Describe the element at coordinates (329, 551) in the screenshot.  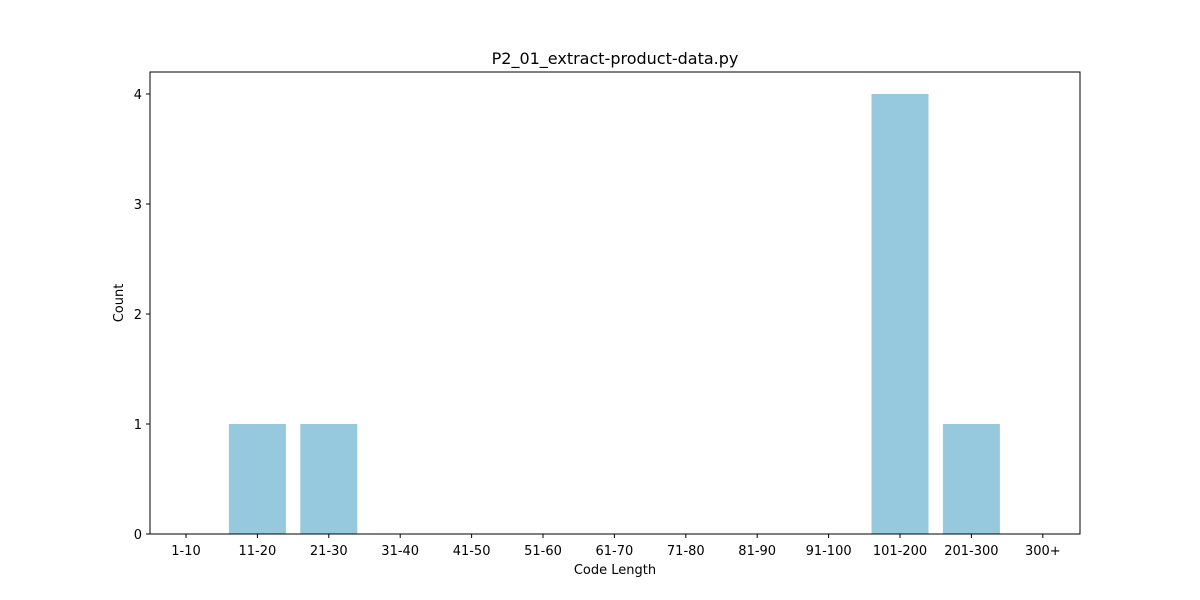
I see `x-tick-label: 21-30` at that location.